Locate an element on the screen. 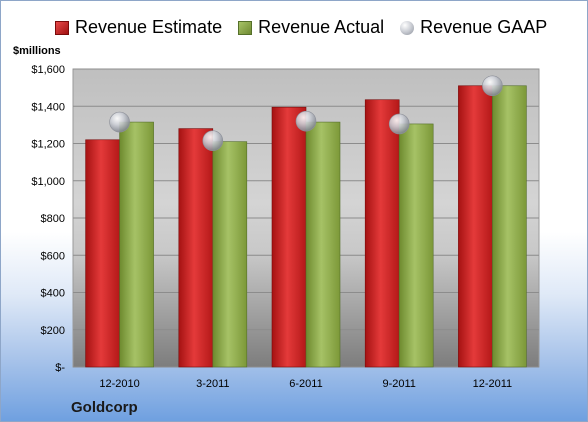  x-tick-label: 12-2010 is located at coordinates (119, 384).